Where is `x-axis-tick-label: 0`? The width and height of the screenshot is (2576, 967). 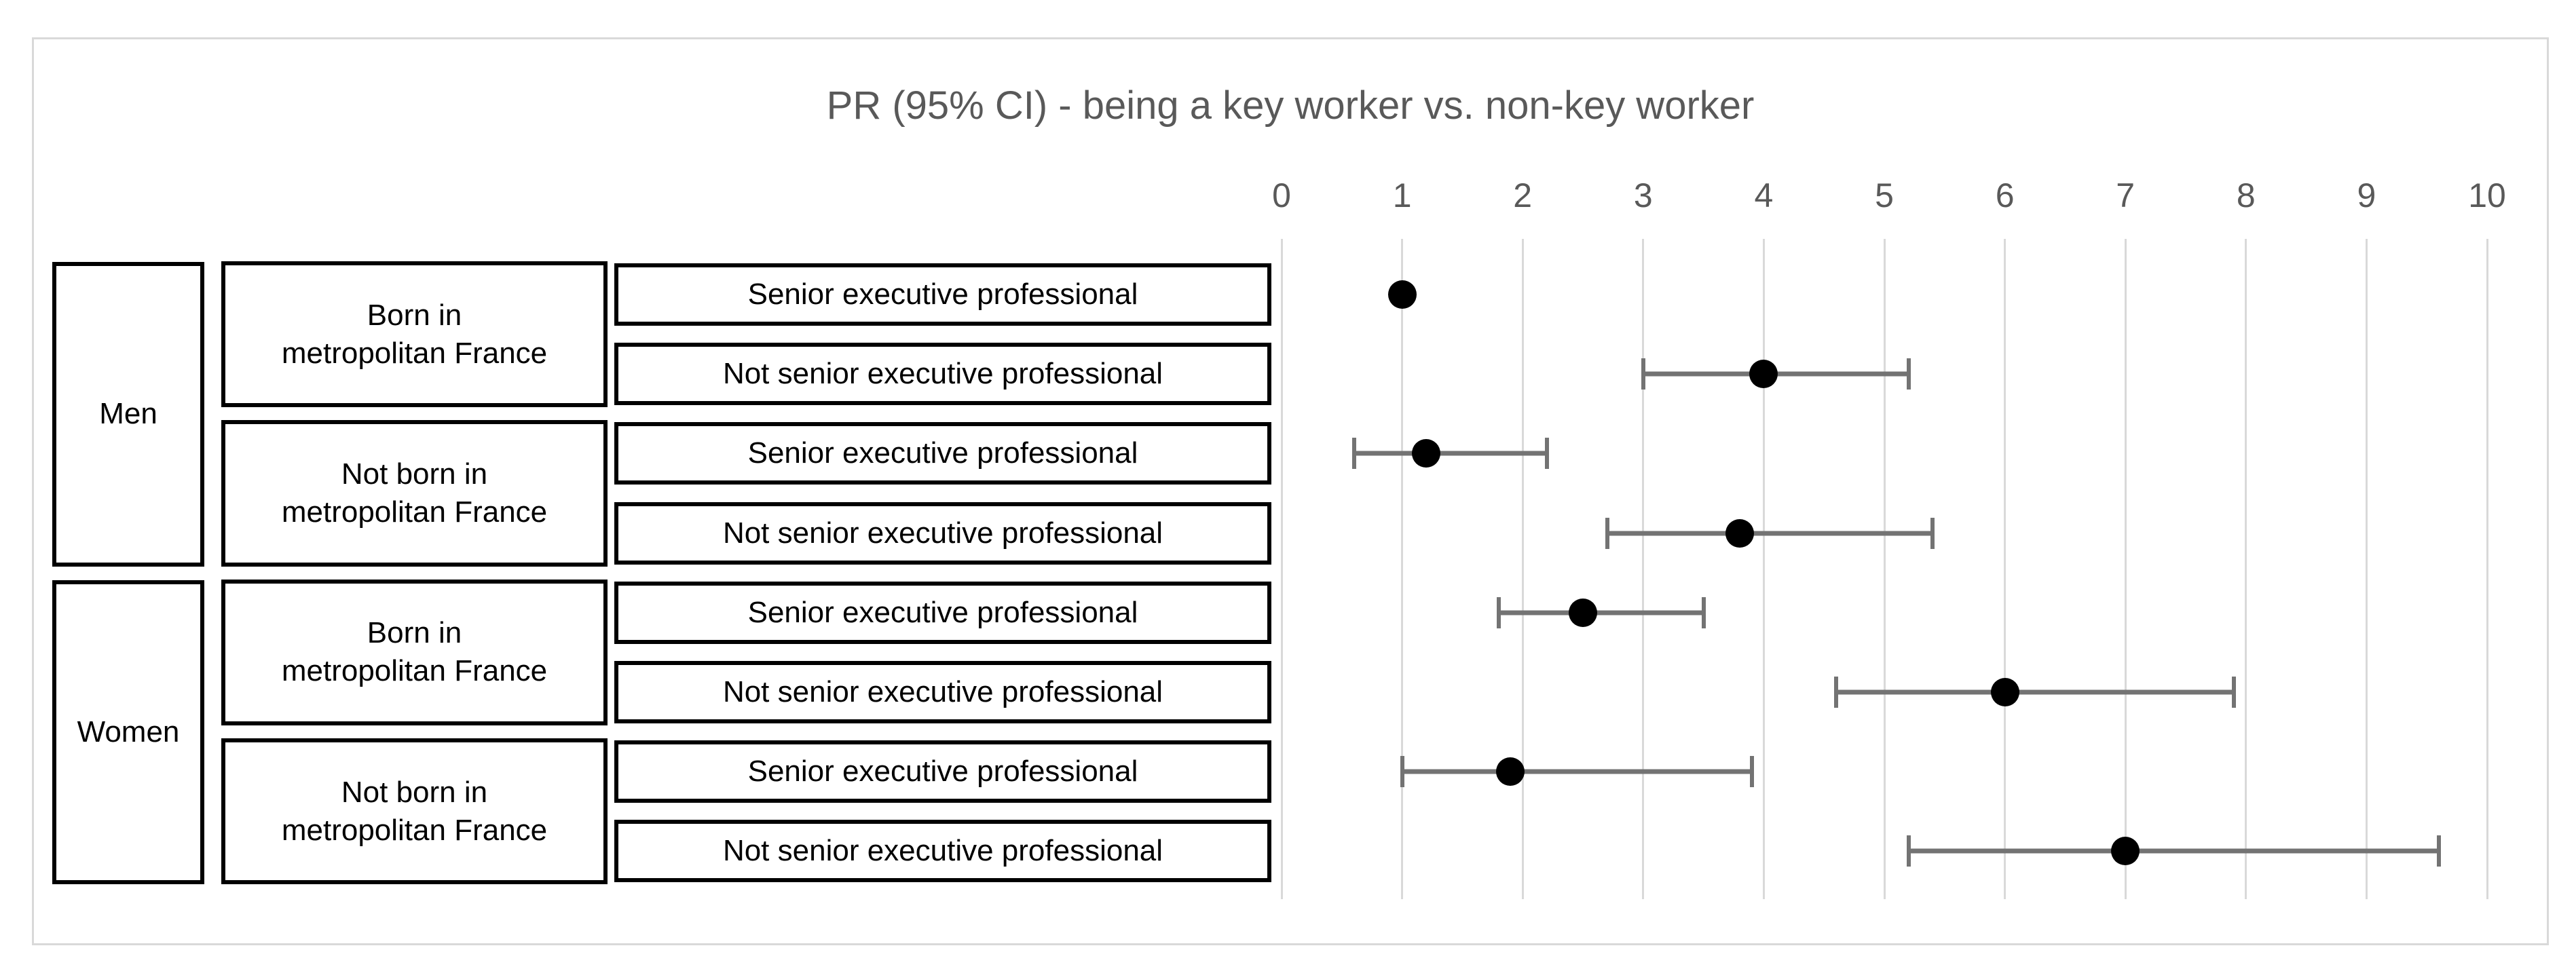
x-axis-tick-label: 0 is located at coordinates (1282, 195).